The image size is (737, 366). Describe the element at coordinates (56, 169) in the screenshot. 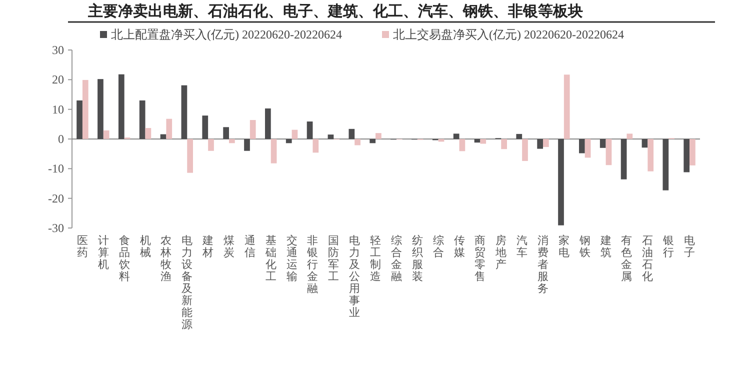

I see `y-tick-label: -10` at that location.